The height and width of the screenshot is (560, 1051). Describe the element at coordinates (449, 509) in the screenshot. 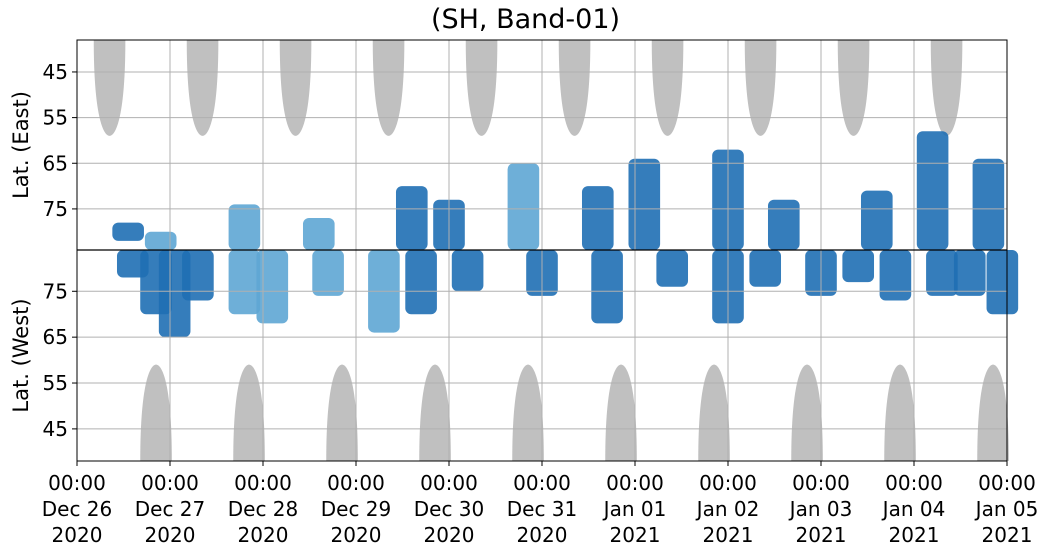

I see `x-tick-label-date: Dec 30` at that location.